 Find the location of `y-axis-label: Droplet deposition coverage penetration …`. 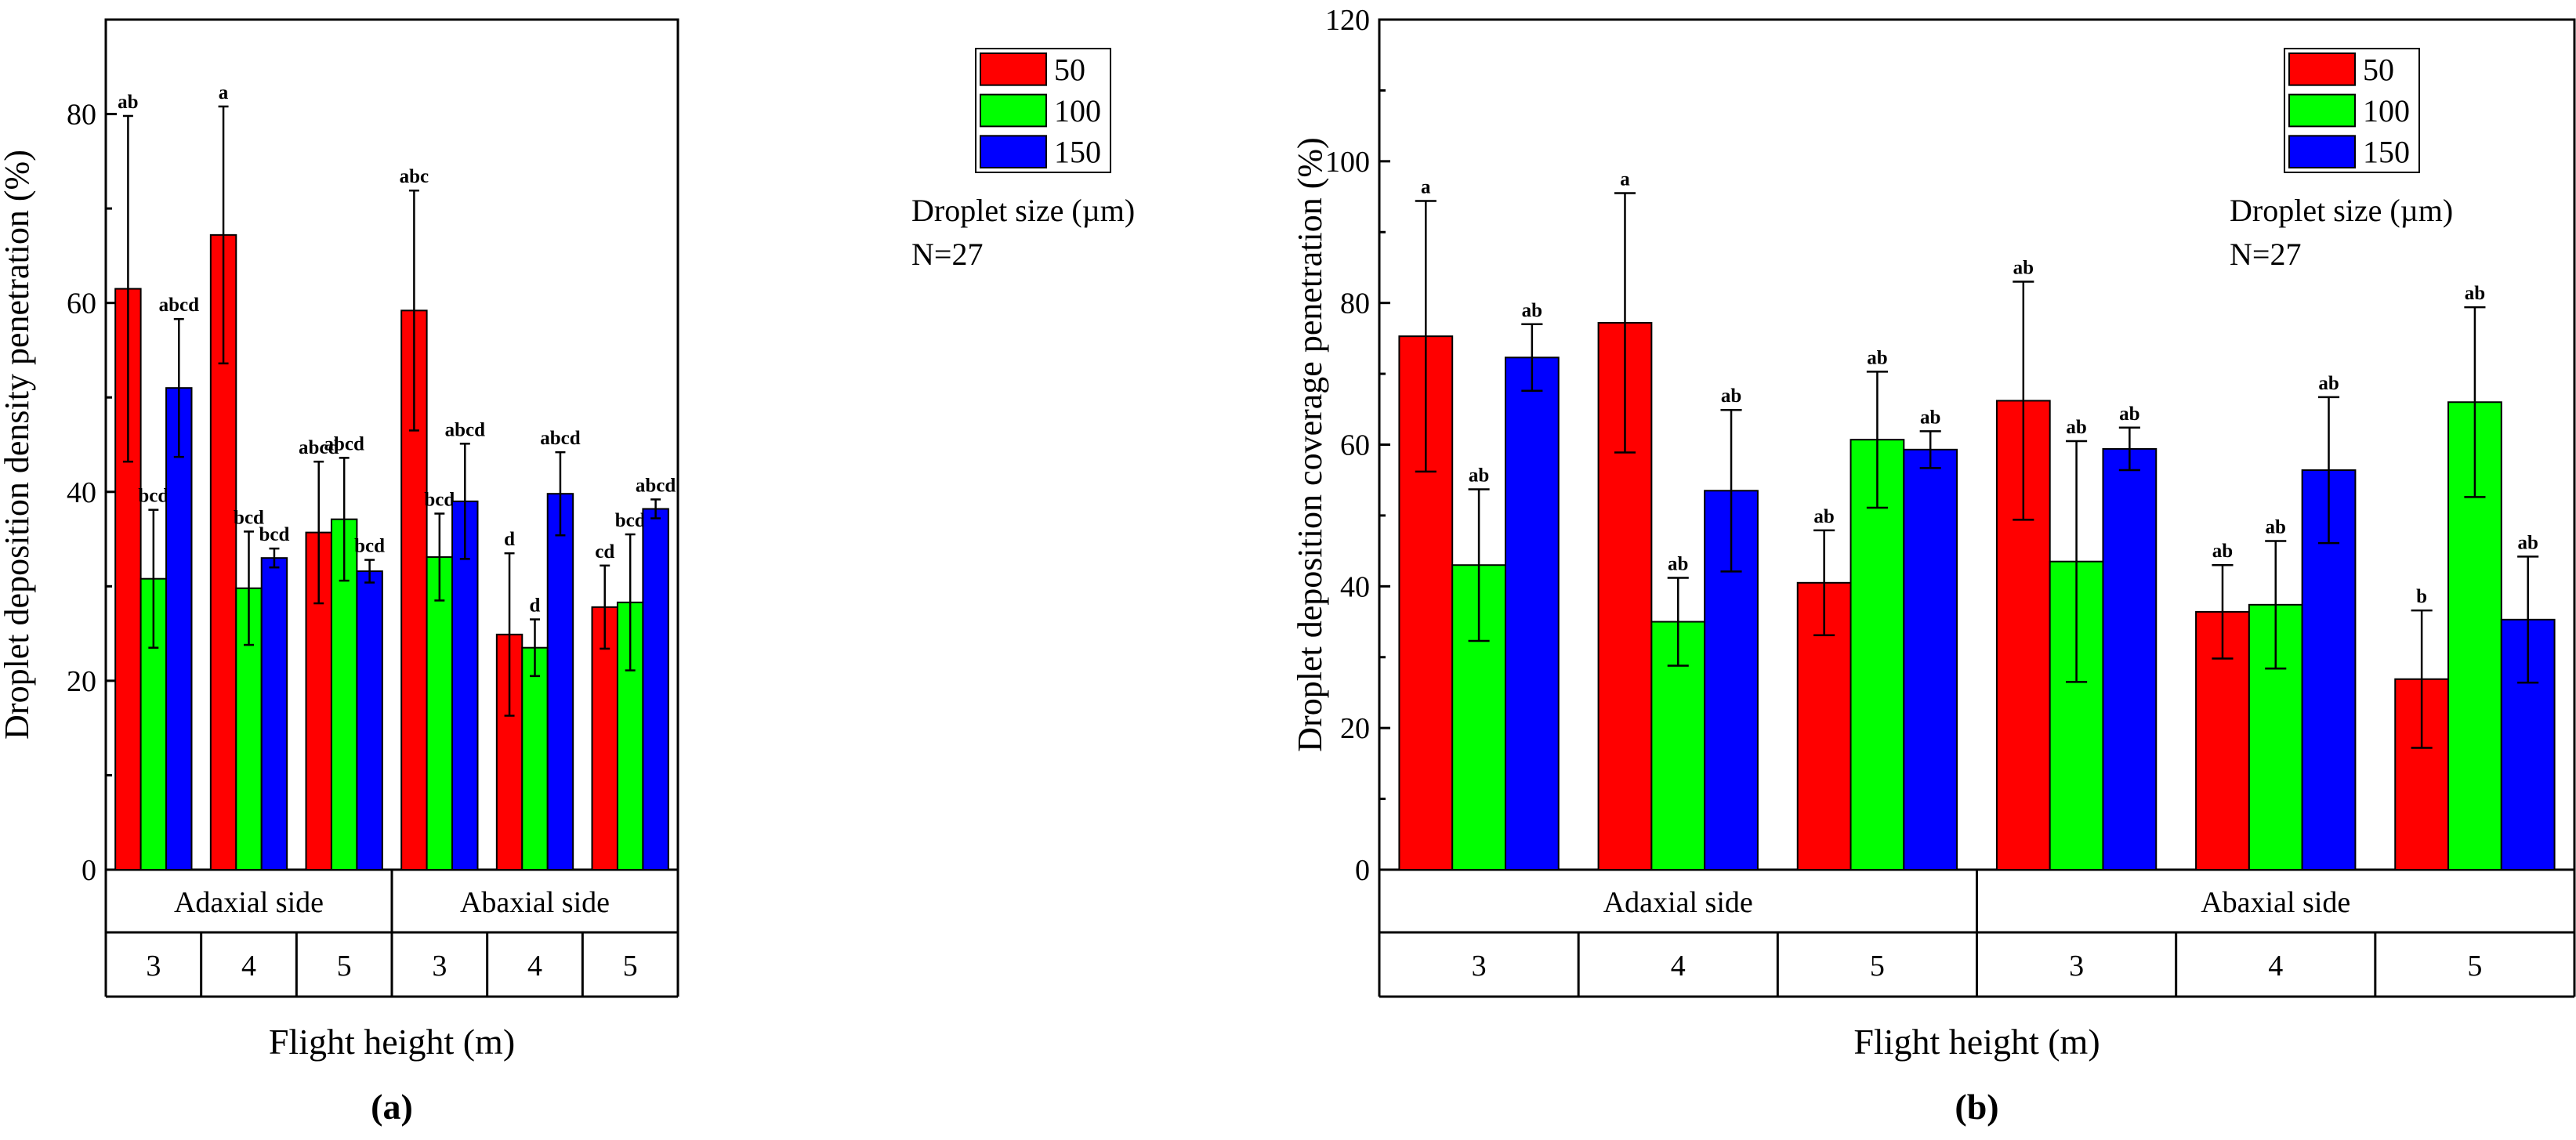

y-axis-label: Droplet deposition coverage penetration … is located at coordinates (1310, 444).